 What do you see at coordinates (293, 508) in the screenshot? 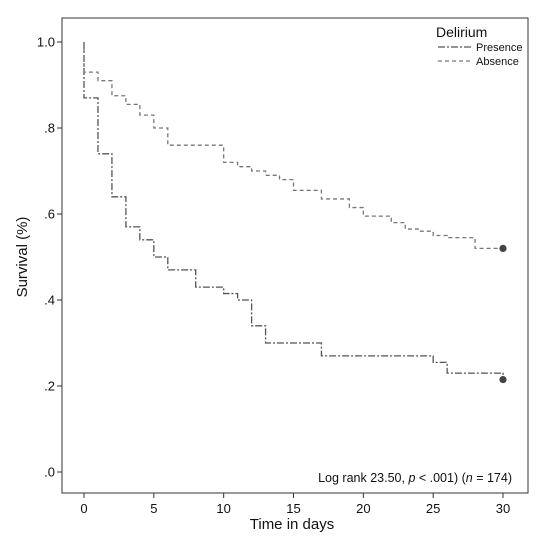
I see `x-tick-label: 15` at bounding box center [293, 508].